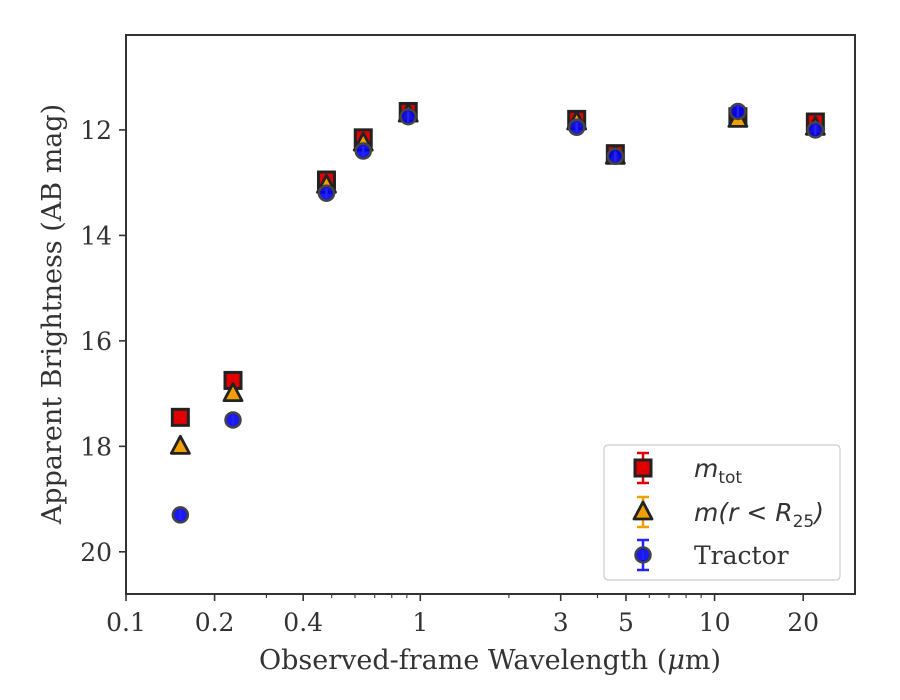 The image size is (900, 700). I want to click on x-tick-label: 10, so click(715, 622).